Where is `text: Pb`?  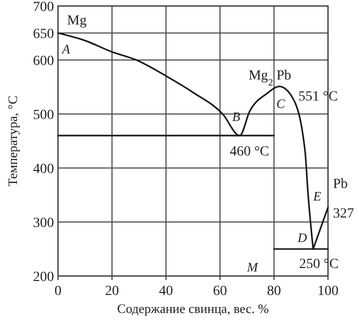 text: Pb is located at coordinates (340, 184).